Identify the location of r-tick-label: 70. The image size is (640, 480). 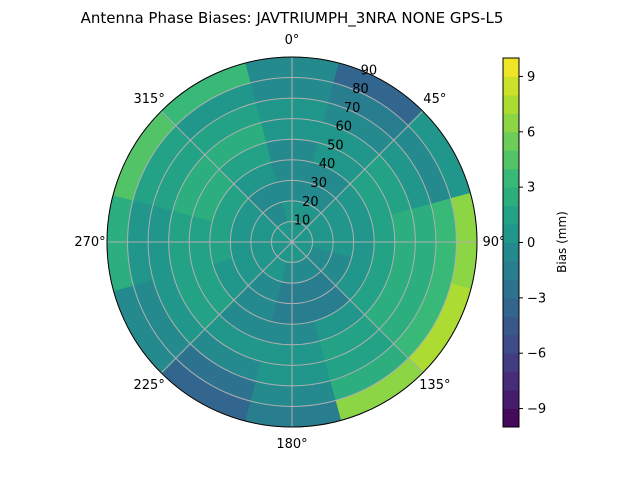
(352, 108).